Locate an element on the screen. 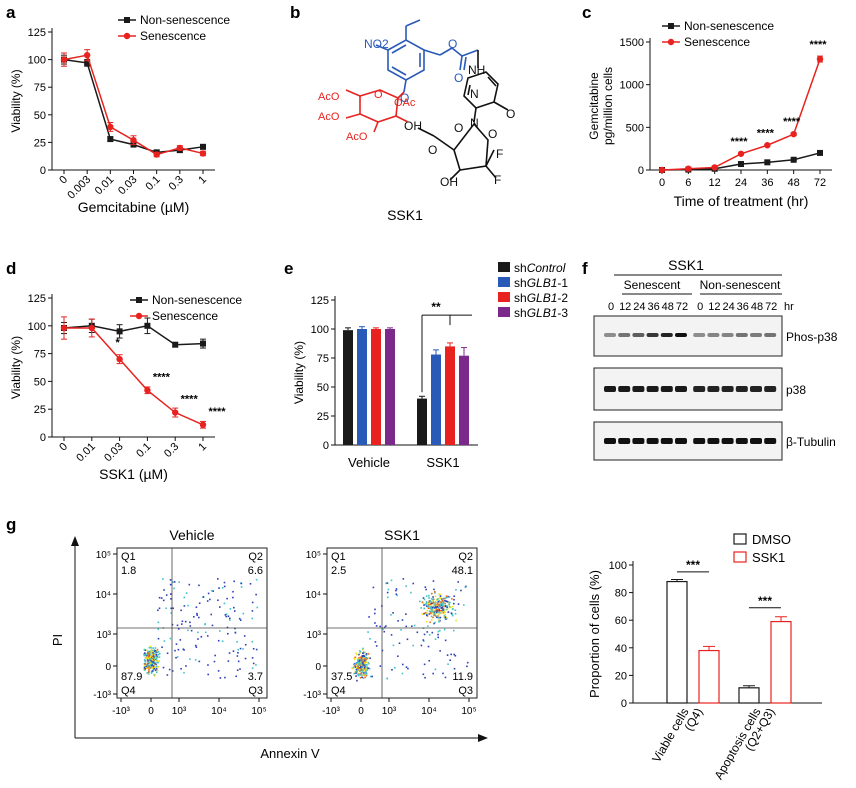 The width and height of the screenshot is (856, 788). blot-timepoint: 48 is located at coordinates (757, 307).